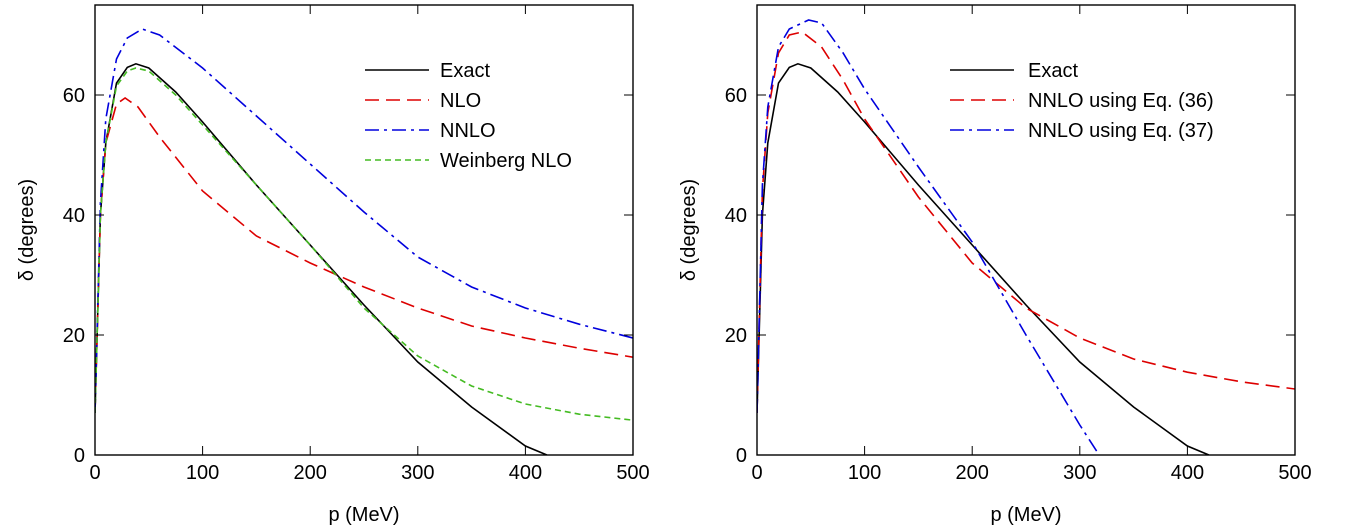 The image size is (1347, 529). I want to click on legend: Exact NLO NNLO Weinberg NLO, so click(468, 116).